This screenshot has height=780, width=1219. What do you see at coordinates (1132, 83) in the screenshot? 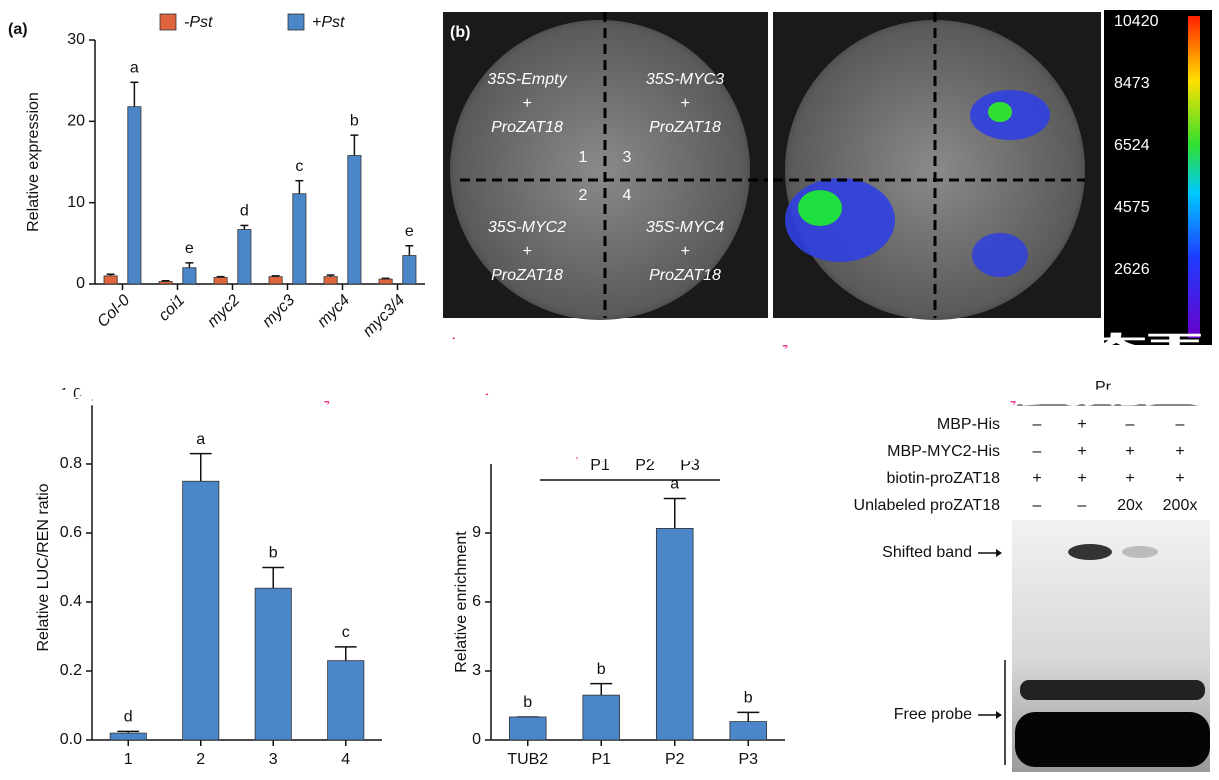
I see `colorbar-label: 8473` at bounding box center [1132, 83].